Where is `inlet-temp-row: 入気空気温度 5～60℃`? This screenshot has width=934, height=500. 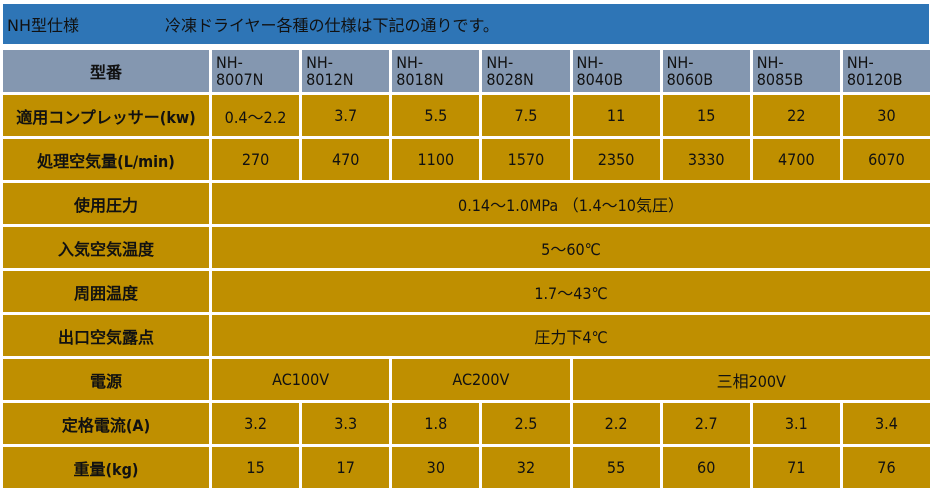 inlet-temp-row: 入気空気温度 5～60℃ is located at coordinates (466, 247).